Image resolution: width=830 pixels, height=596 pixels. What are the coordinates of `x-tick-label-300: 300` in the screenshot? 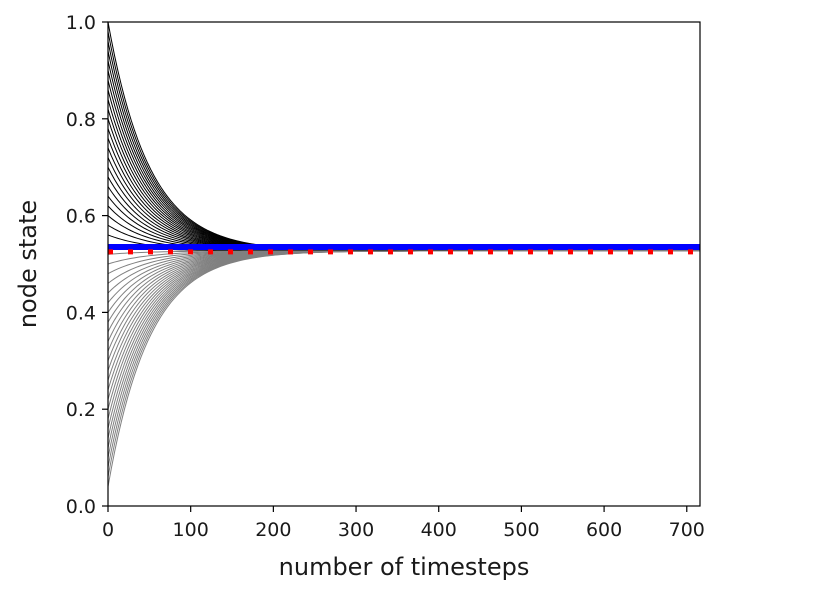 It's located at (356, 530).